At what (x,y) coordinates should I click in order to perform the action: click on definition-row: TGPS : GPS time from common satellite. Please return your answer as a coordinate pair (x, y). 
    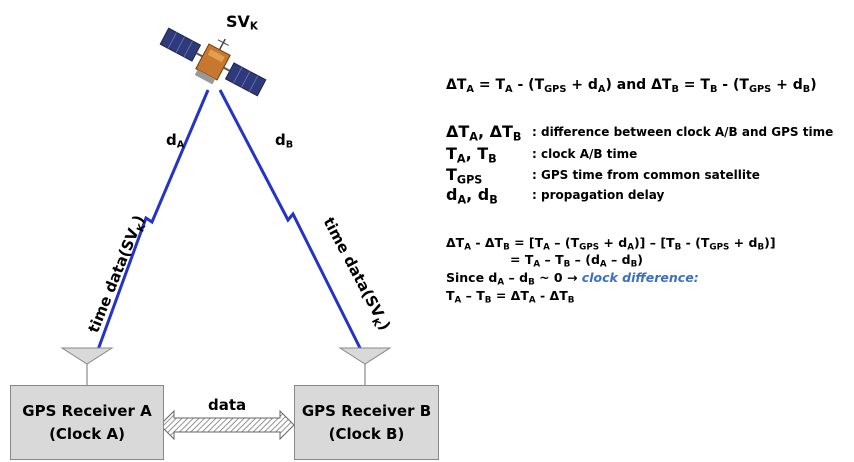
    Looking at the image, I should click on (603, 176).